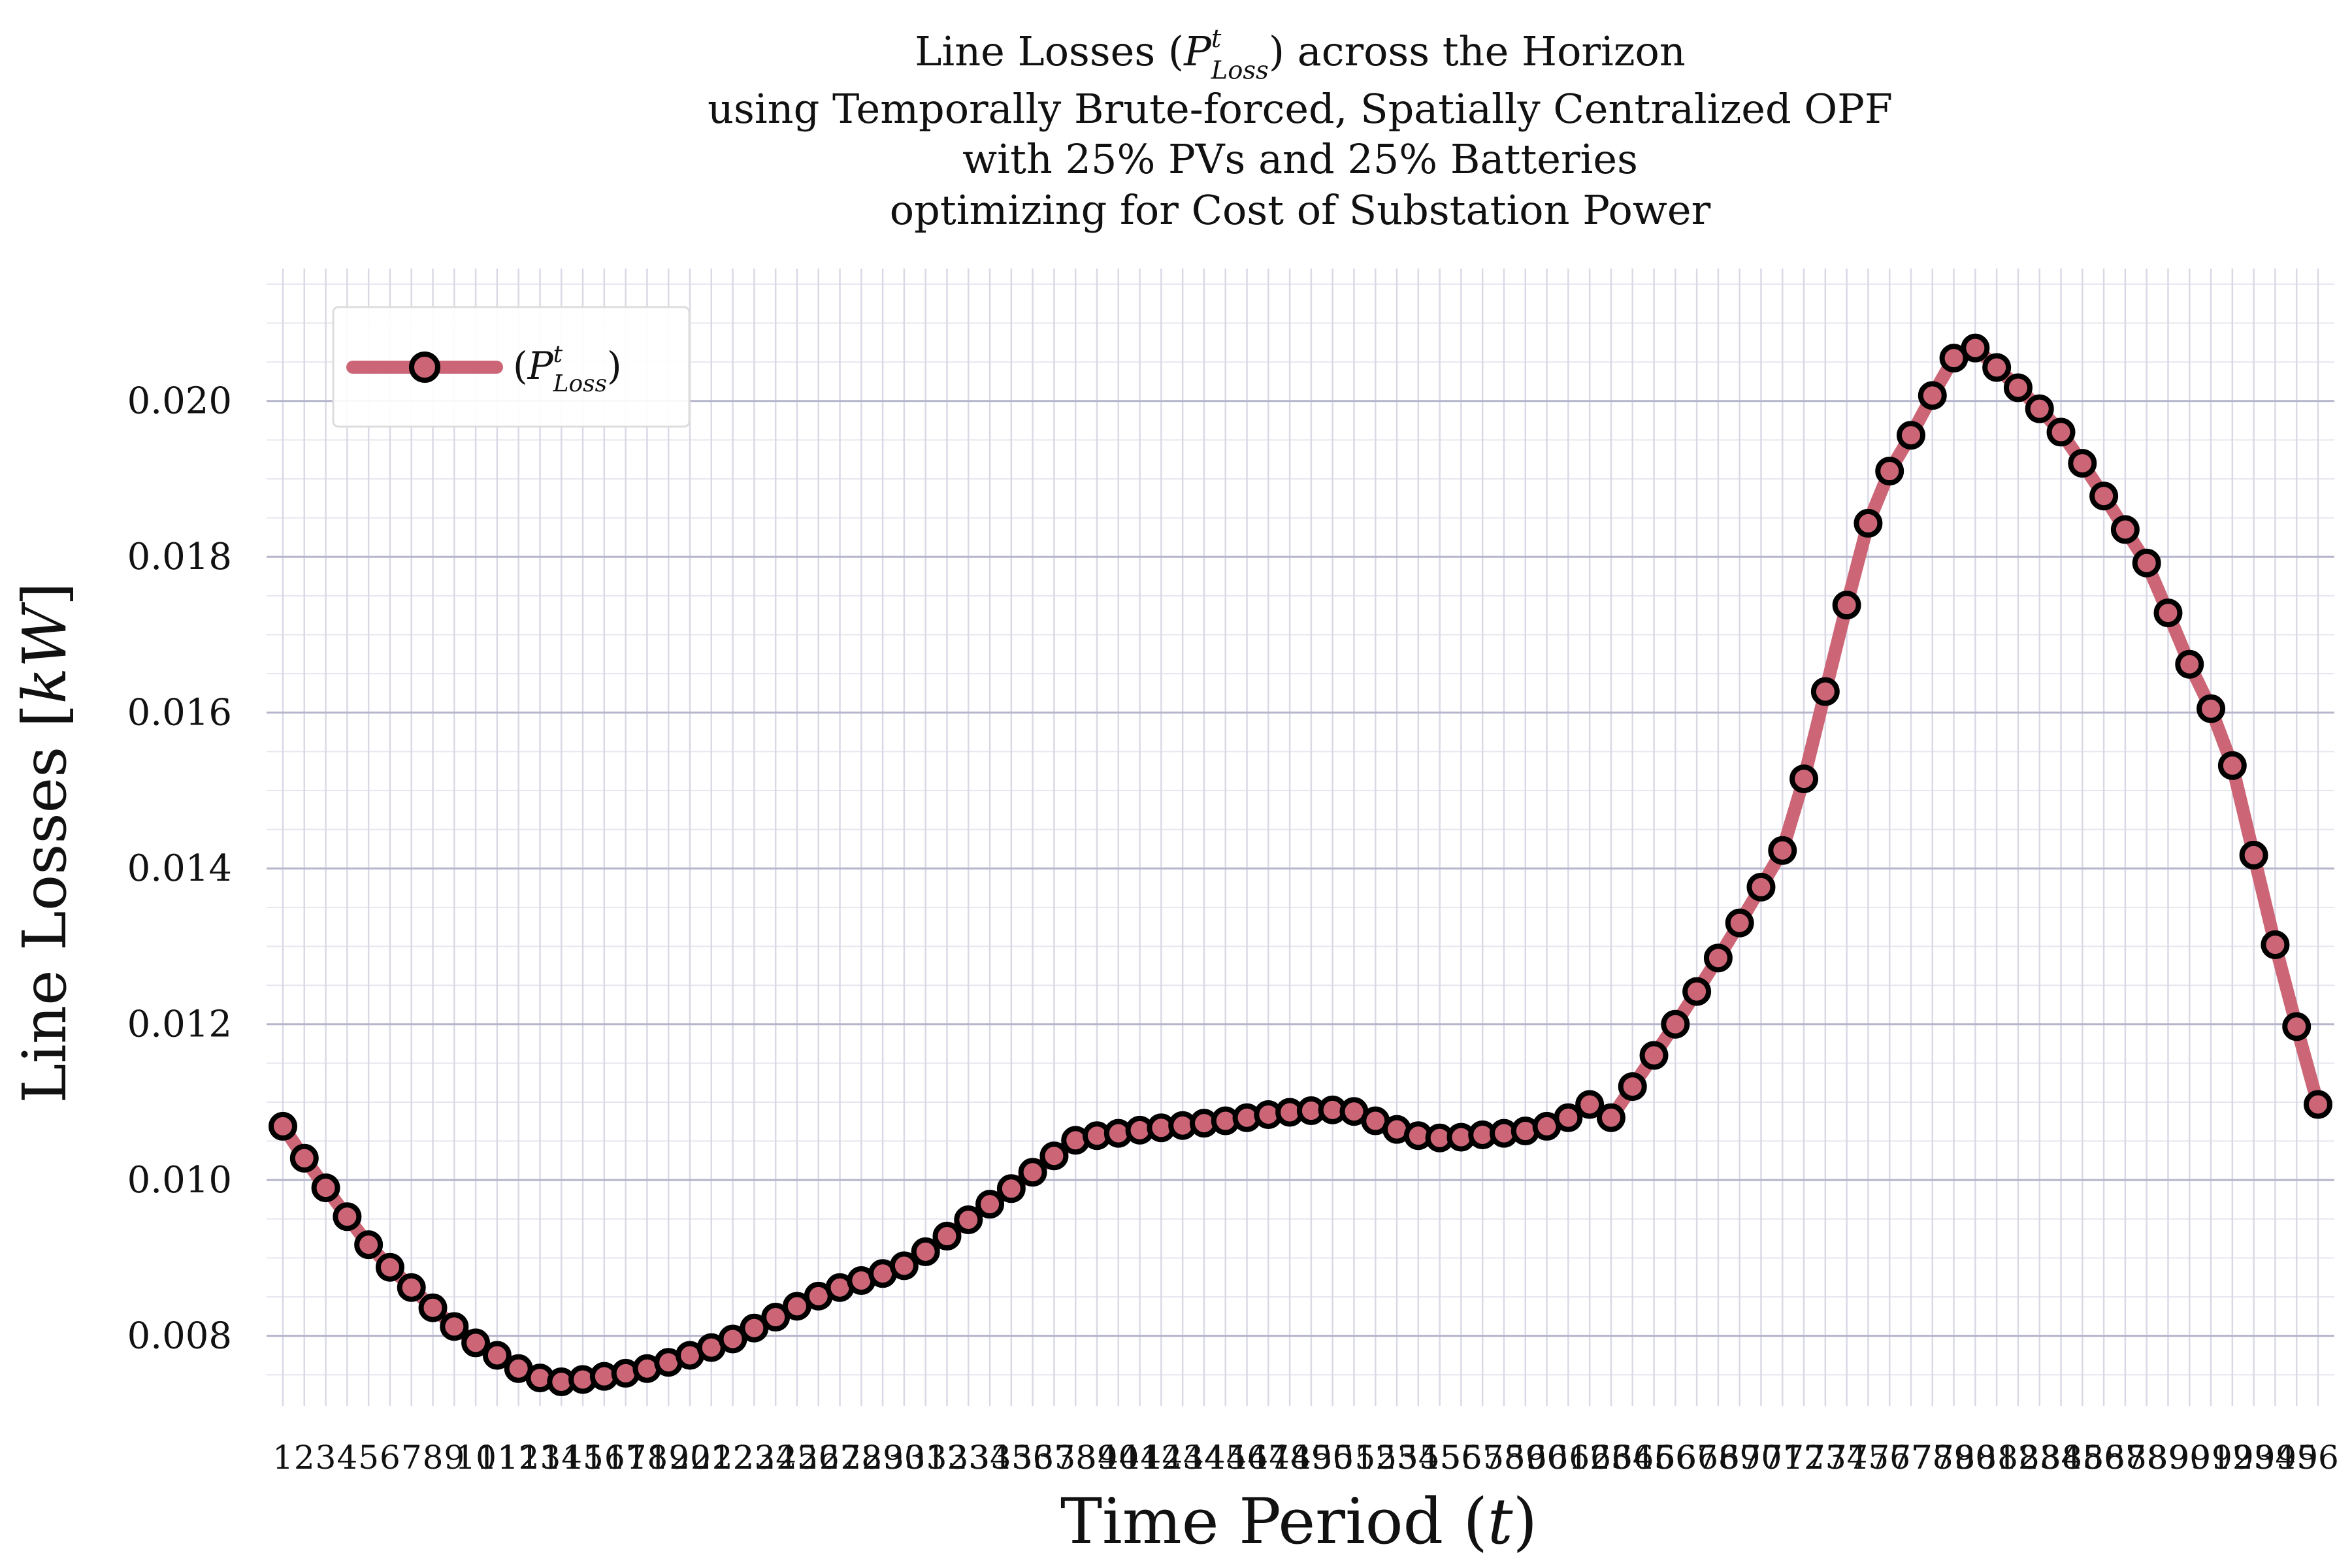  I want to click on y-tick-label: 0.014, so click(179, 868).